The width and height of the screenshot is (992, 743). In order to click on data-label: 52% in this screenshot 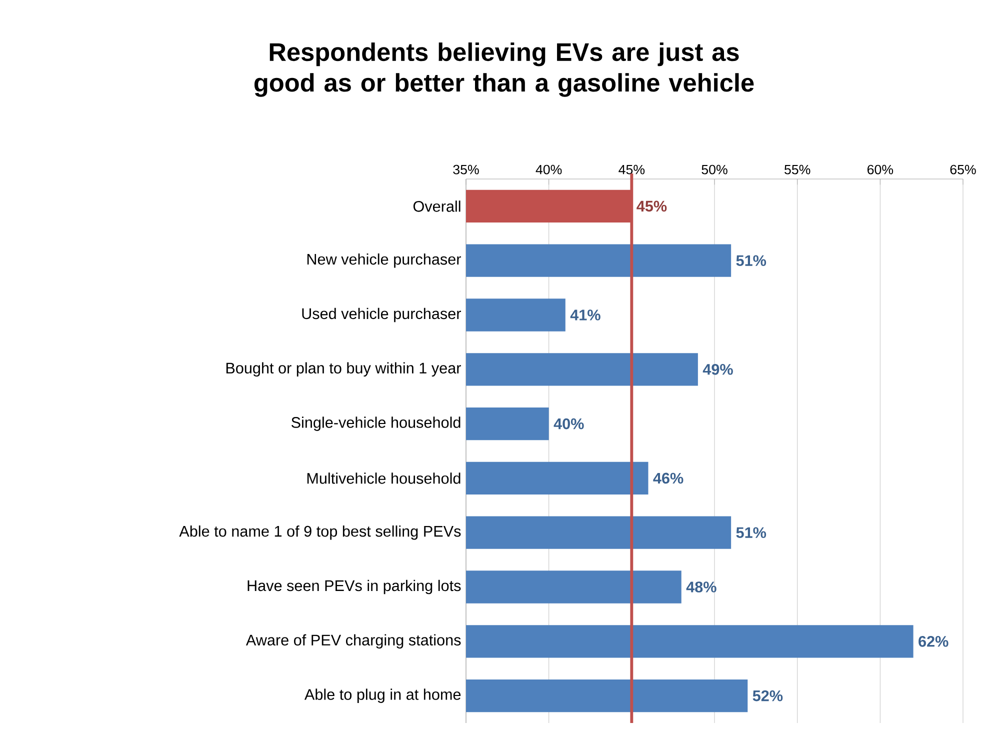, I will do `click(767, 696)`.